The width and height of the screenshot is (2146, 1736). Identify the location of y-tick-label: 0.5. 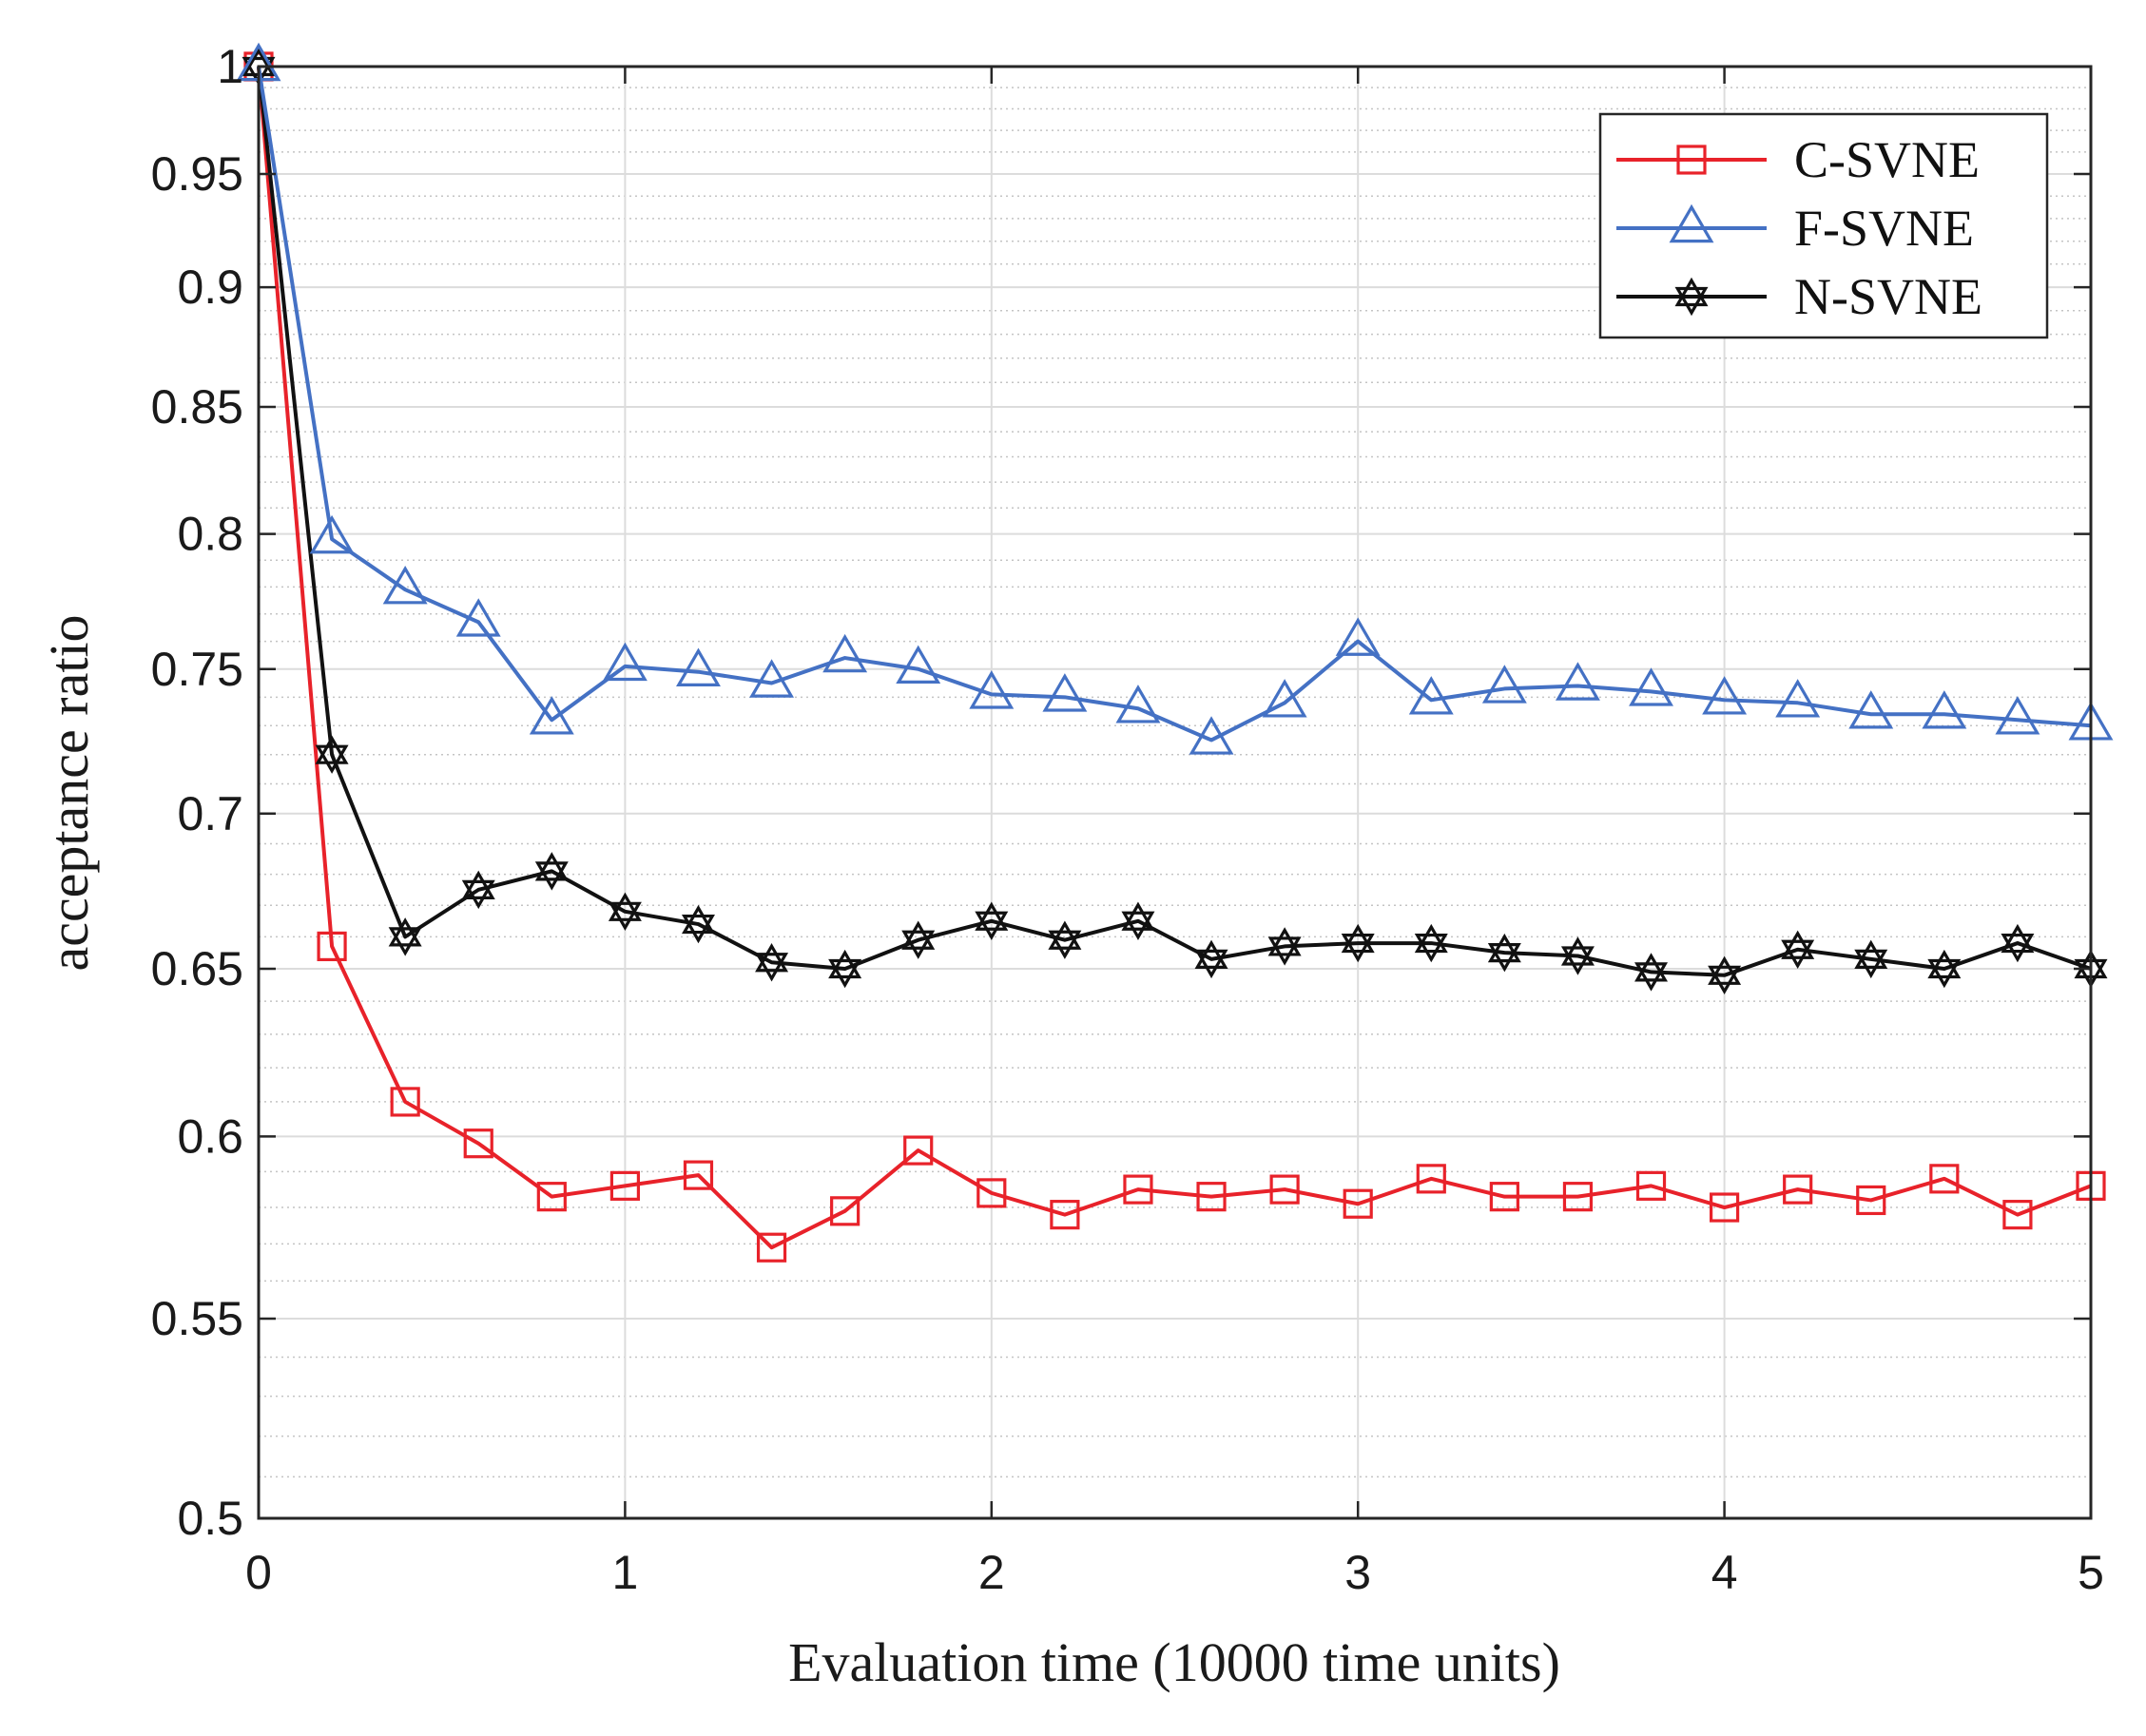
(210, 1518).